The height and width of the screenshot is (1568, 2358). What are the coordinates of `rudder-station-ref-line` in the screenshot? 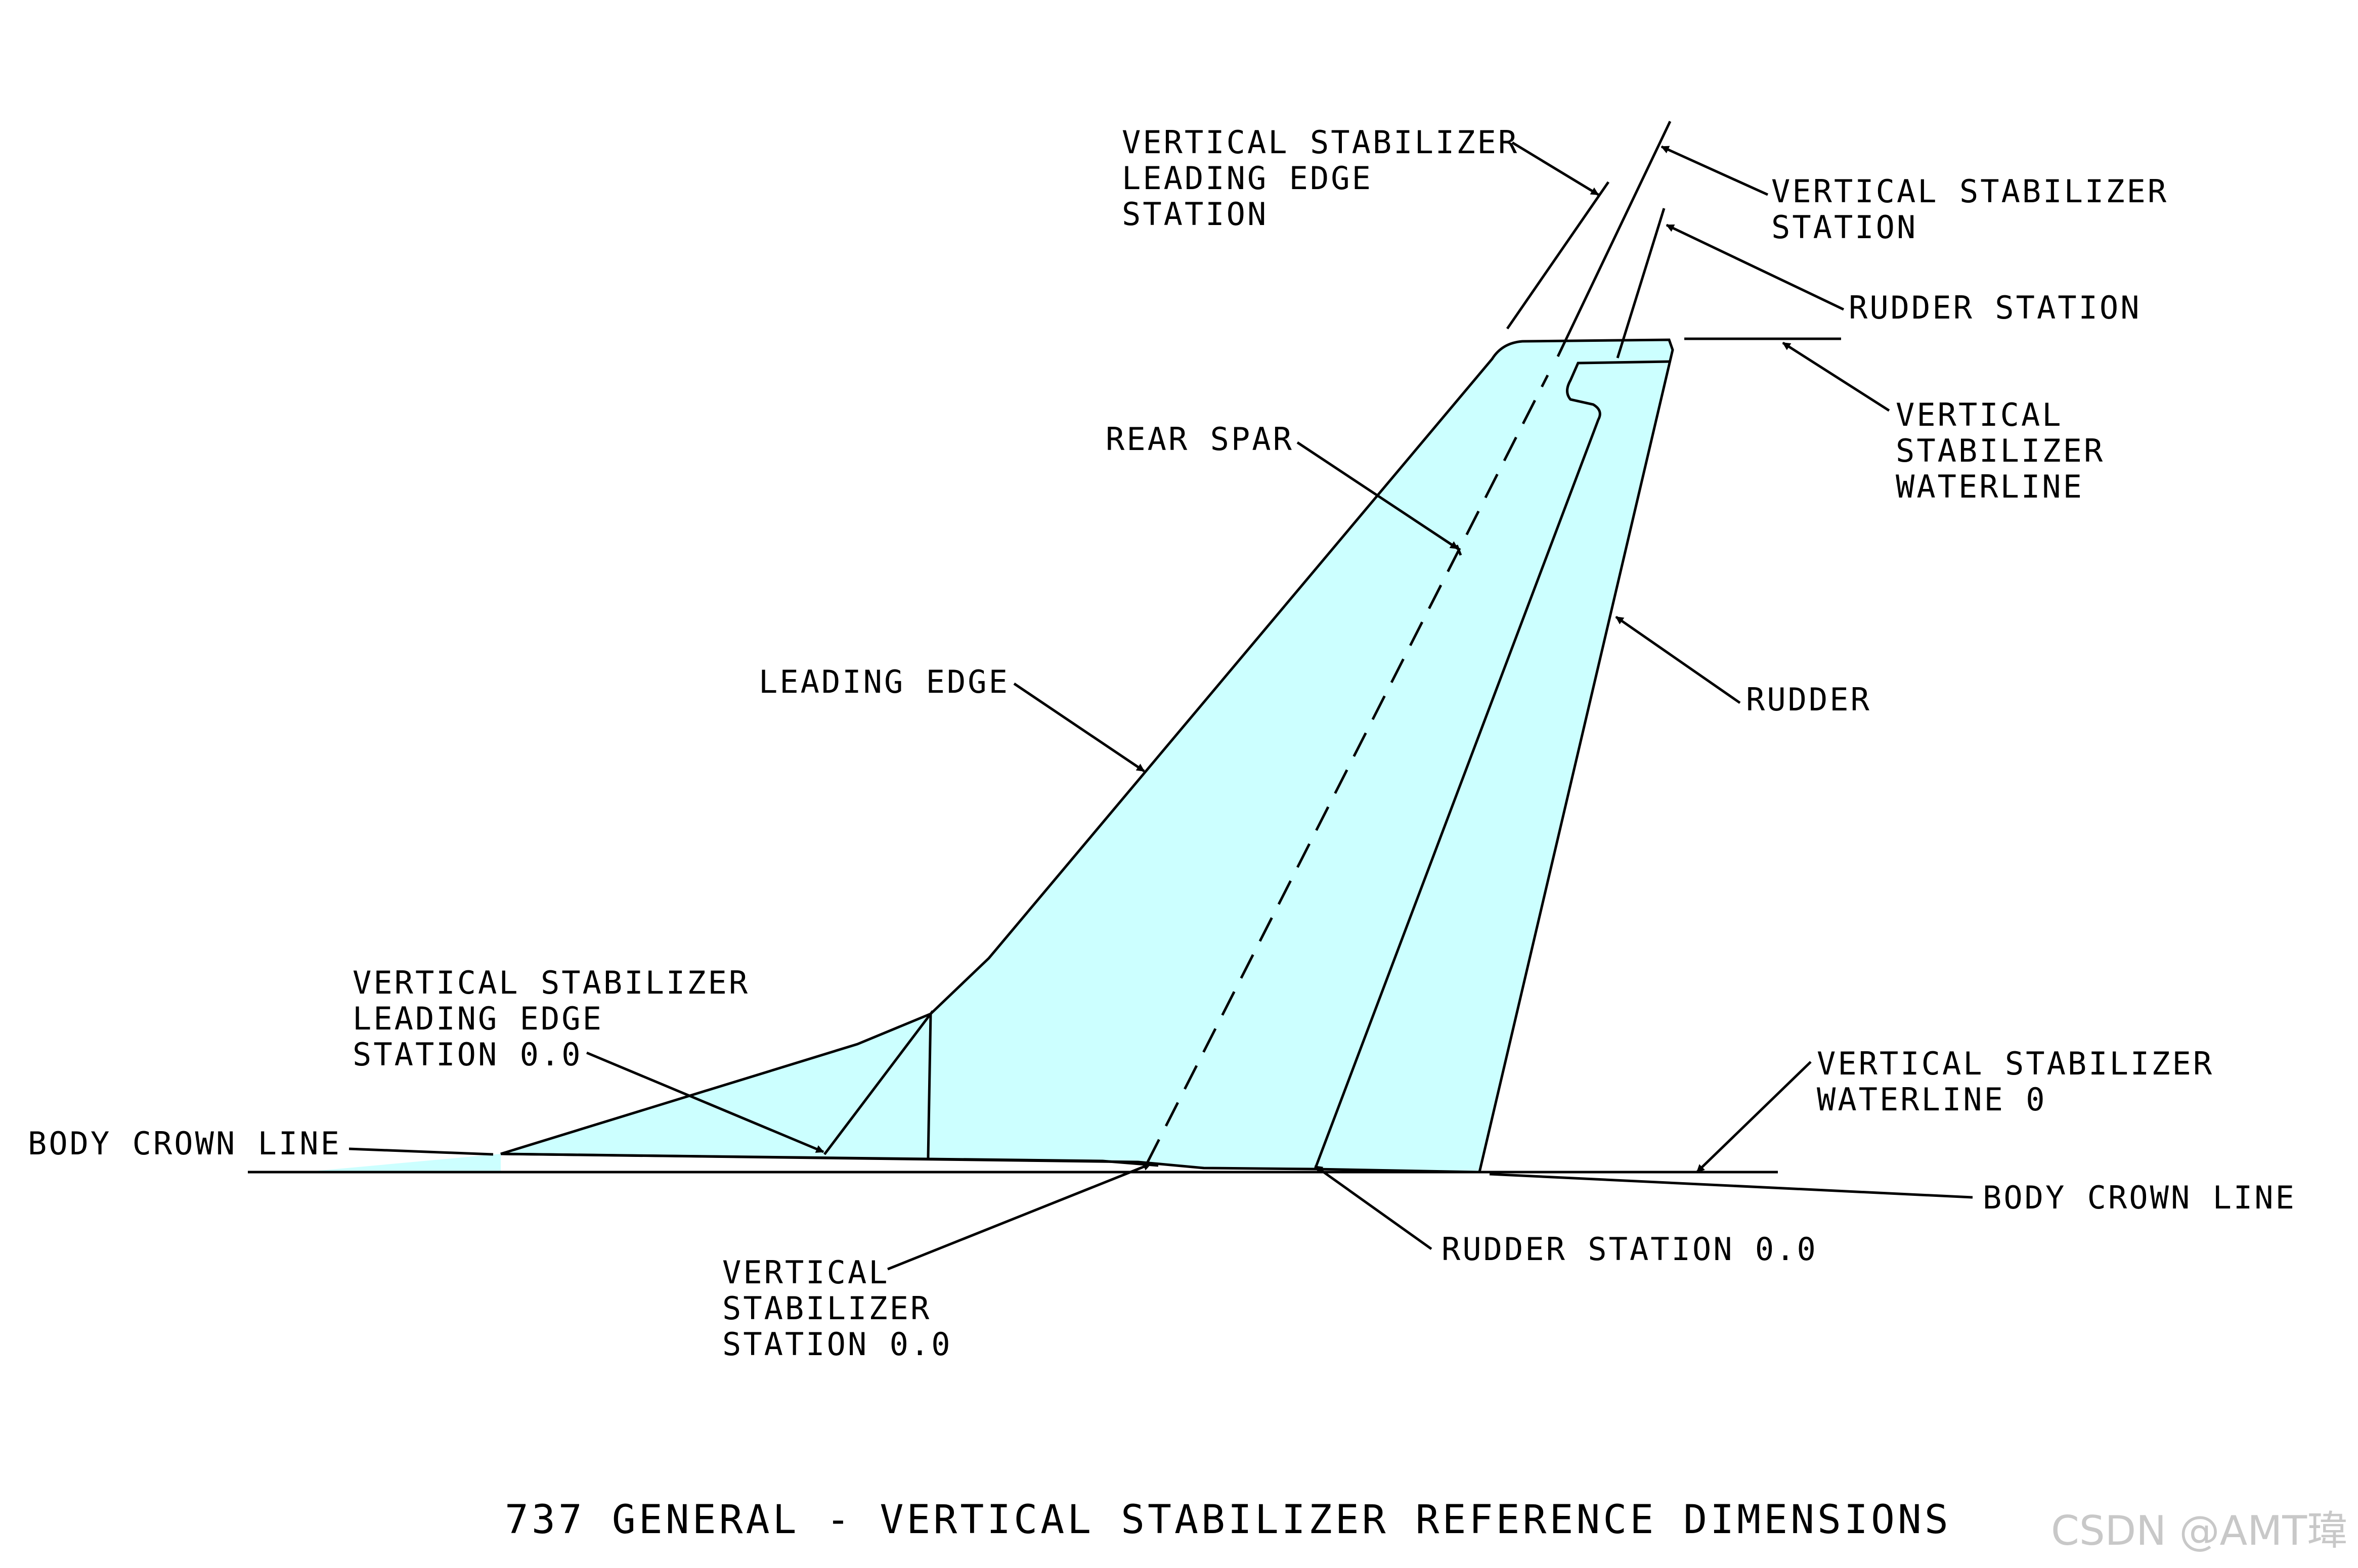 It's located at (1641, 283).